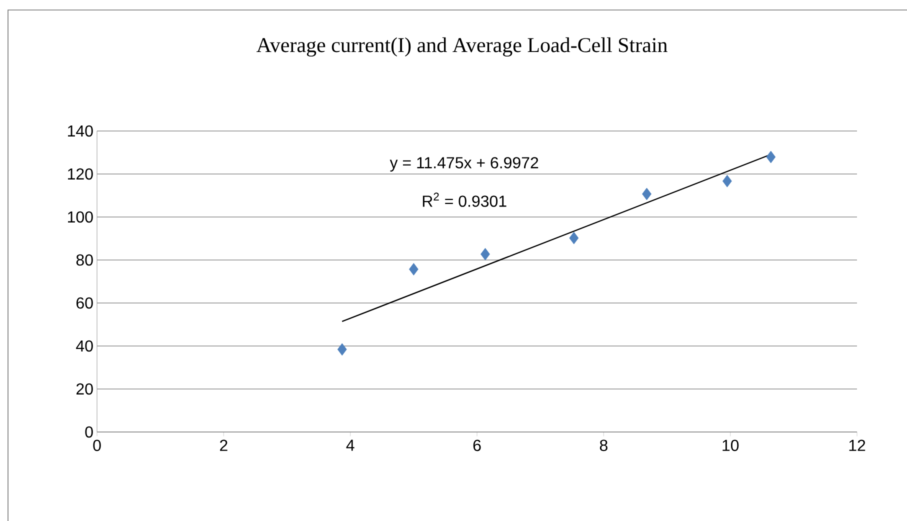 This screenshot has width=907, height=521. I want to click on x-tick-label: 12, so click(857, 445).